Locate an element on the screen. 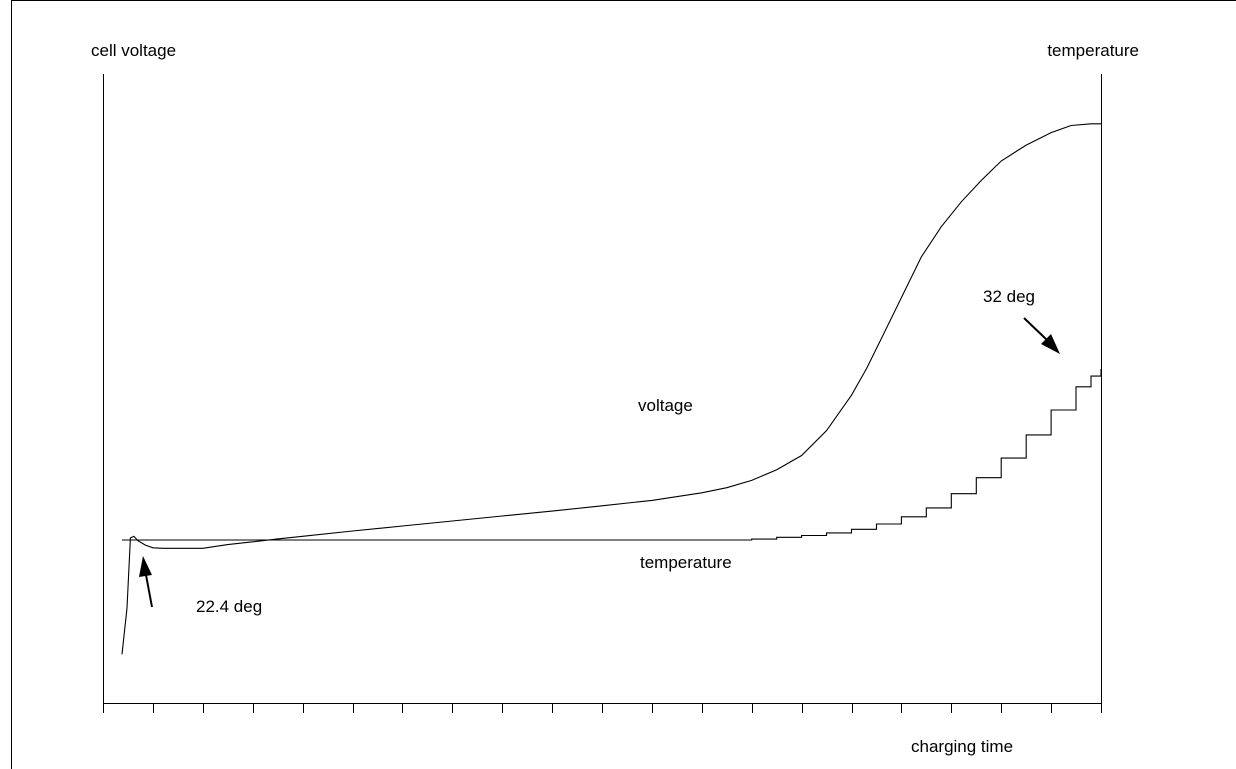 This screenshot has height=769, width=1236. y-right-axis-label: temperature is located at coordinates (1093, 50).